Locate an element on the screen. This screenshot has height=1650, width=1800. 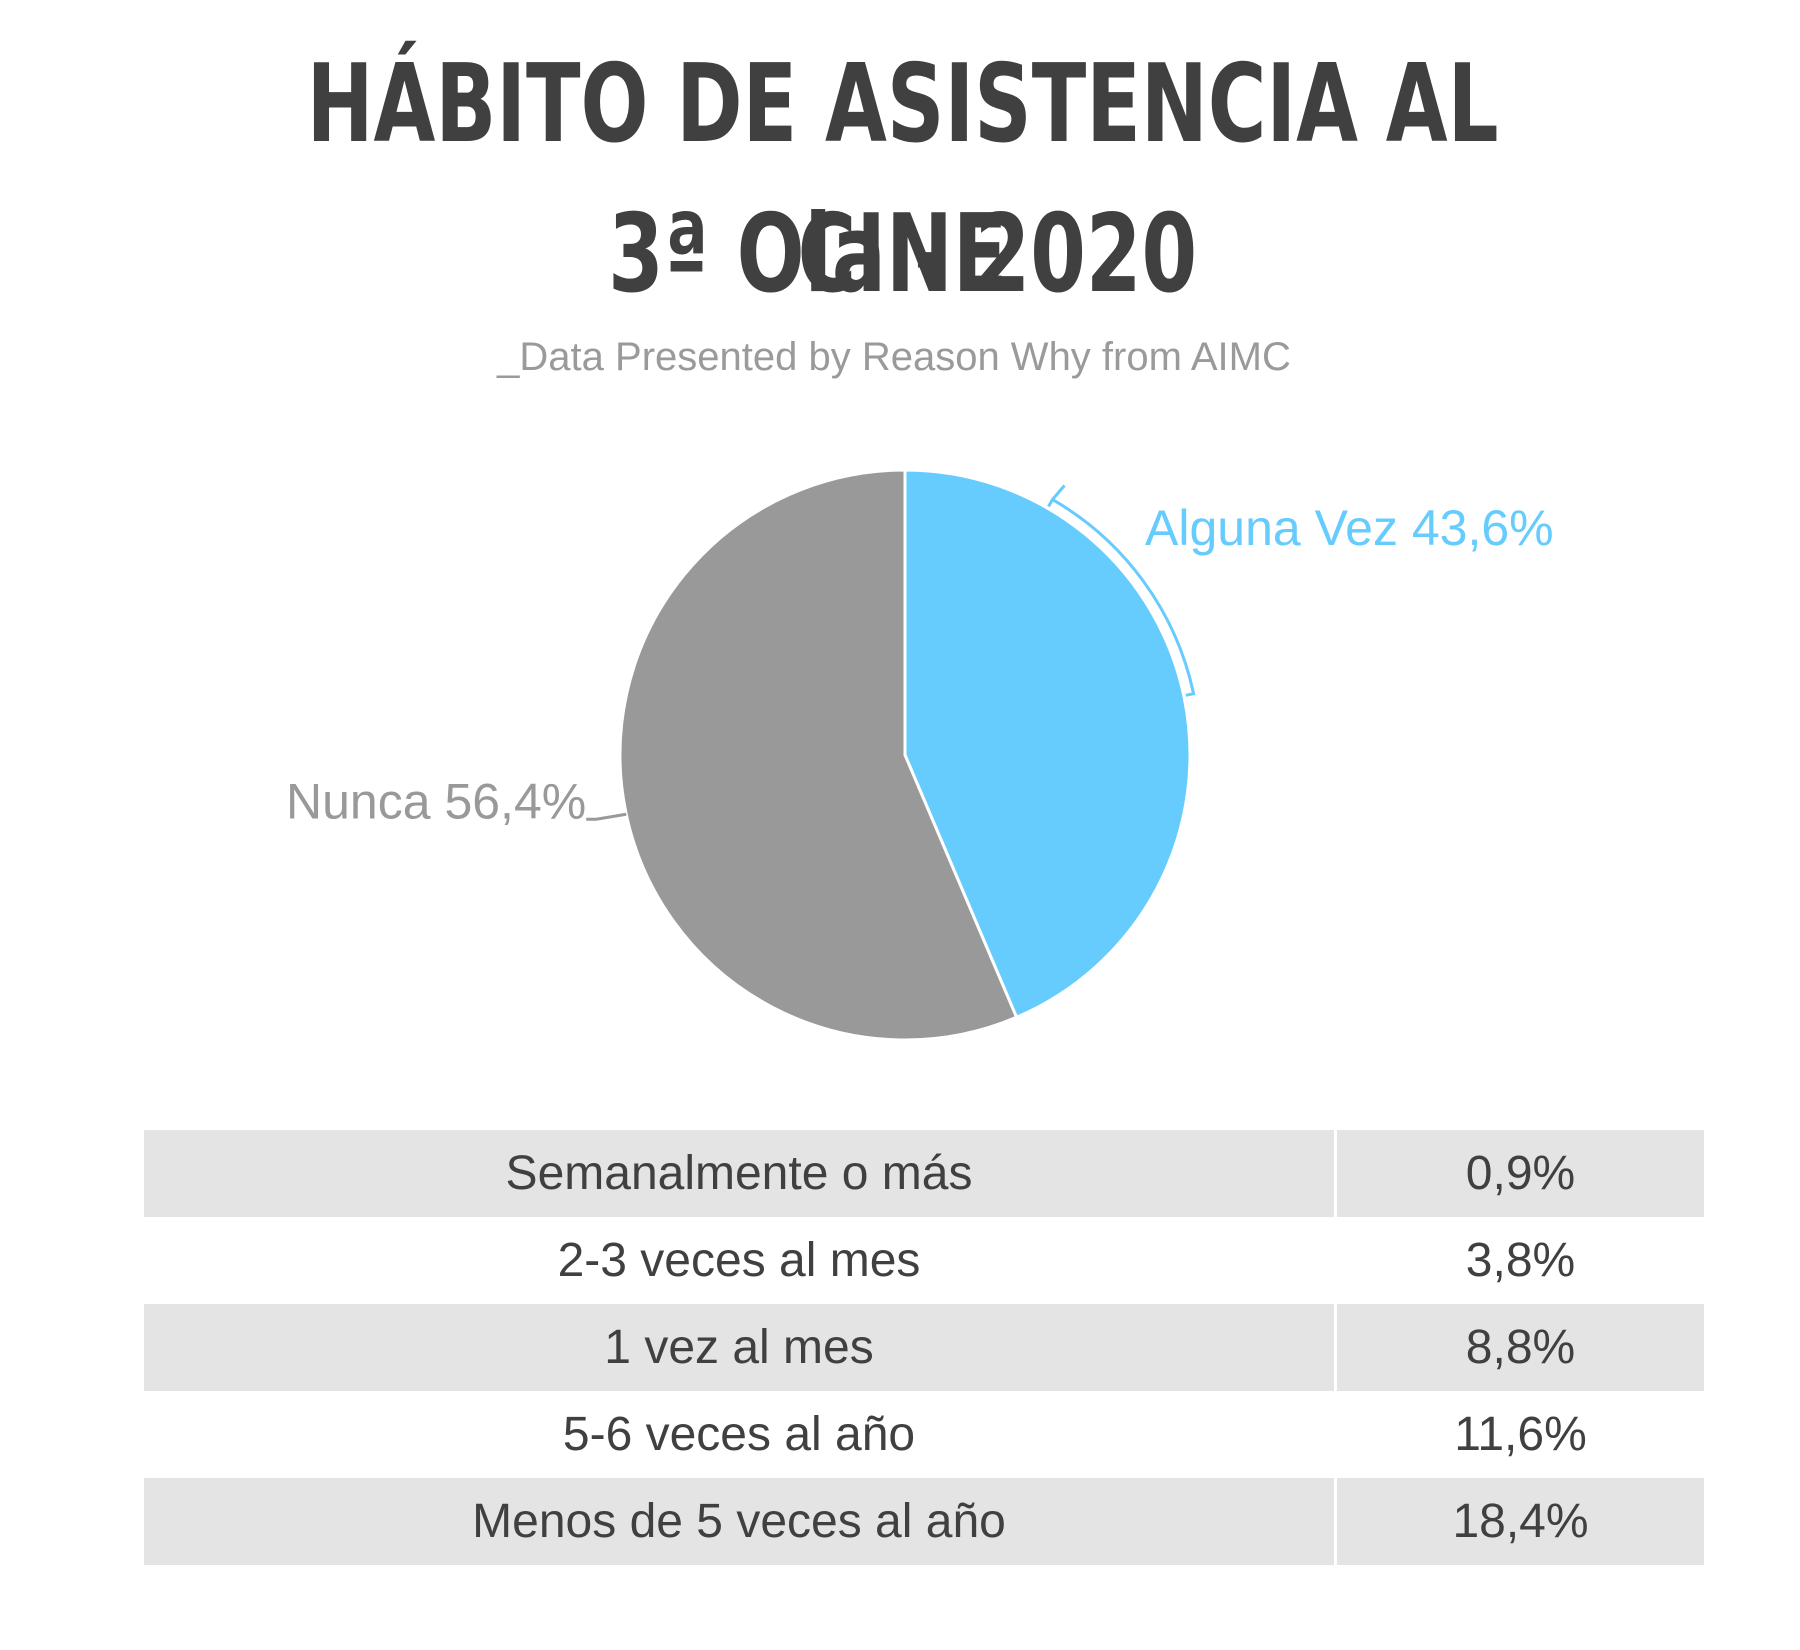
chart-subtitle: 3ª Ola - 2020 is located at coordinates (903, 254).